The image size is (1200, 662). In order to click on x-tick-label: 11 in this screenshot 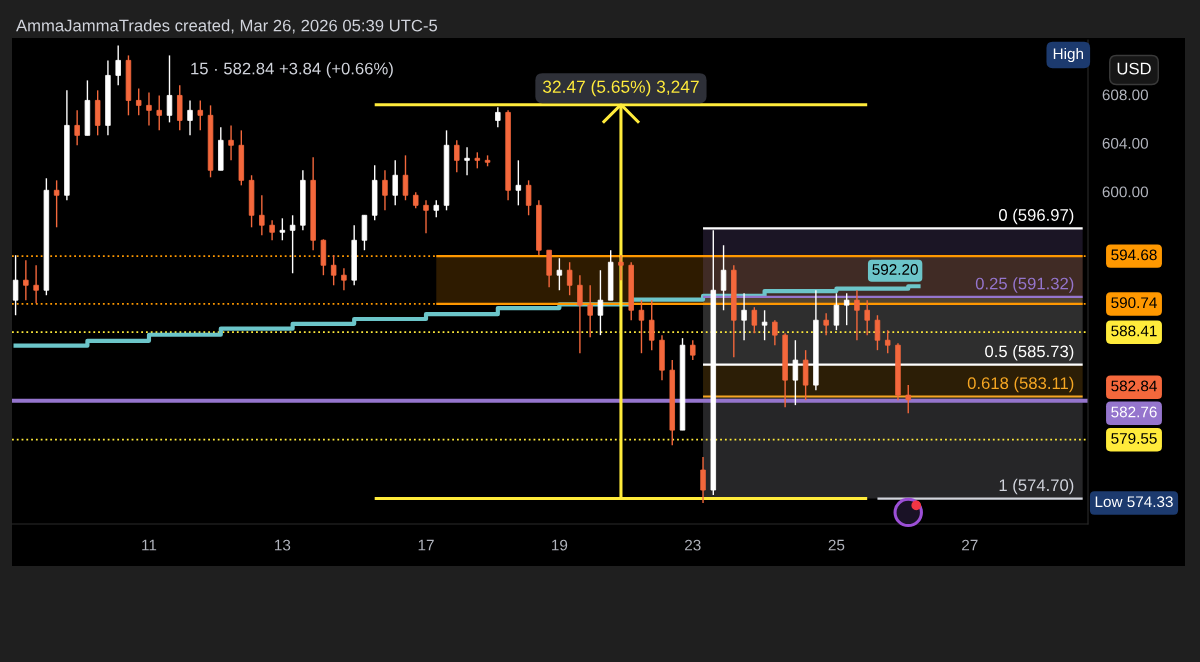, I will do `click(149, 545)`.